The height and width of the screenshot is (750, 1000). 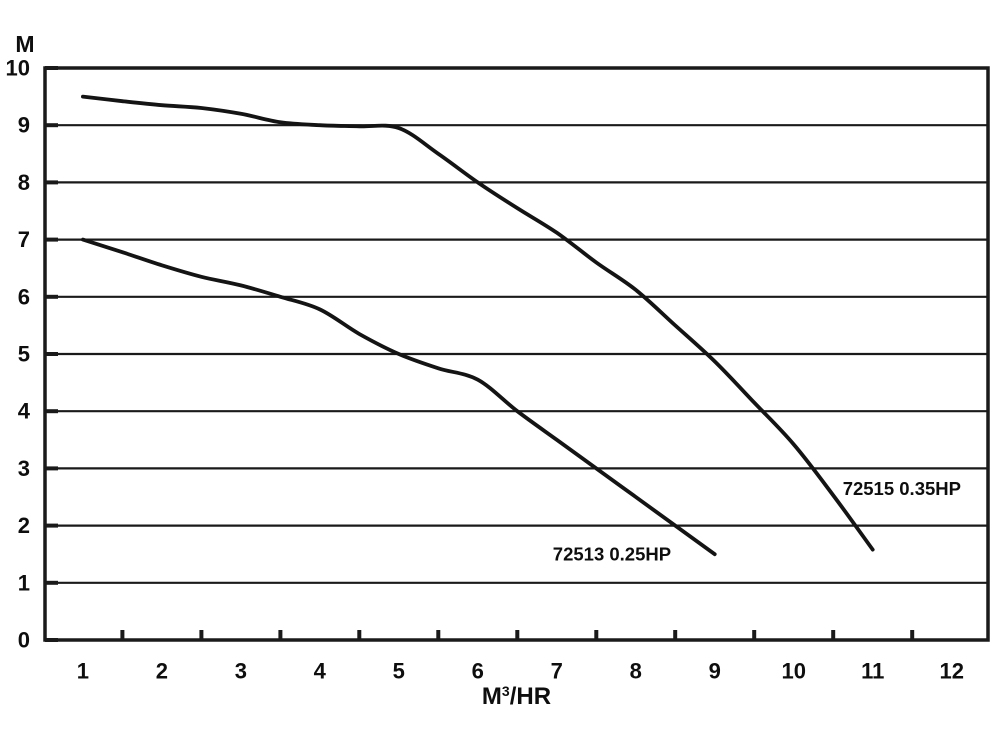 I want to click on y-tick-label: 2, so click(x=24, y=525).